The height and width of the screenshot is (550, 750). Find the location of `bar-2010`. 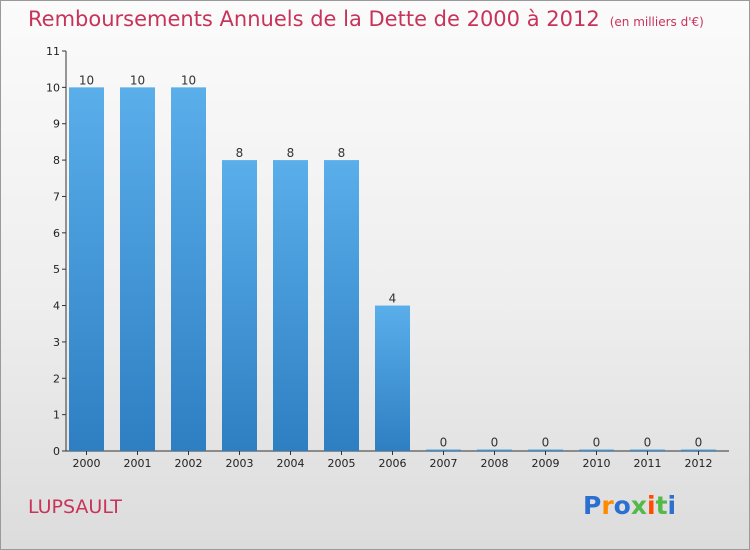

bar-2010 is located at coordinates (596, 450).